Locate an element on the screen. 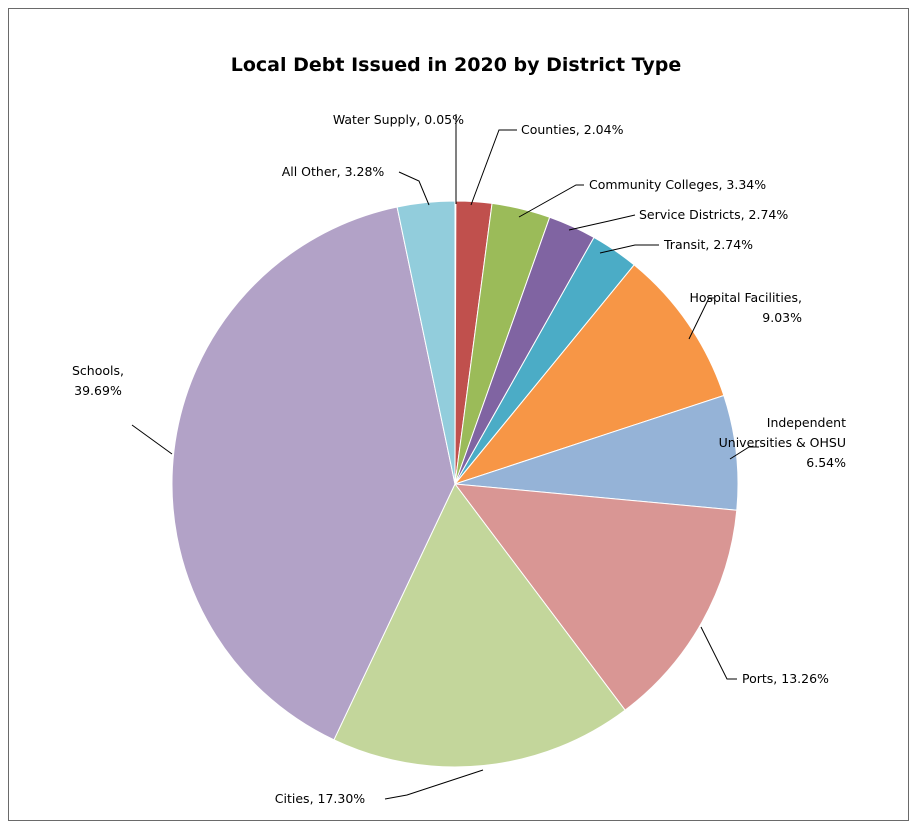 The height and width of the screenshot is (823, 911). slice-label-line: Ports, 13.26% is located at coordinates (785, 678).